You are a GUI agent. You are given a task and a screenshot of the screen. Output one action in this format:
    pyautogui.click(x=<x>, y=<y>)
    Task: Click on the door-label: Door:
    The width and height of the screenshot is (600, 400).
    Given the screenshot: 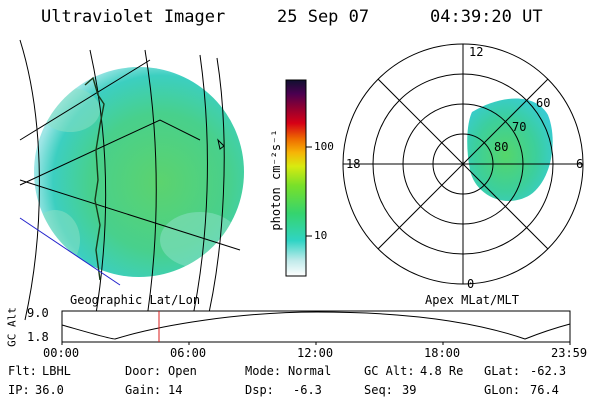 What is the action you would take?
    pyautogui.click(x=143, y=371)
    